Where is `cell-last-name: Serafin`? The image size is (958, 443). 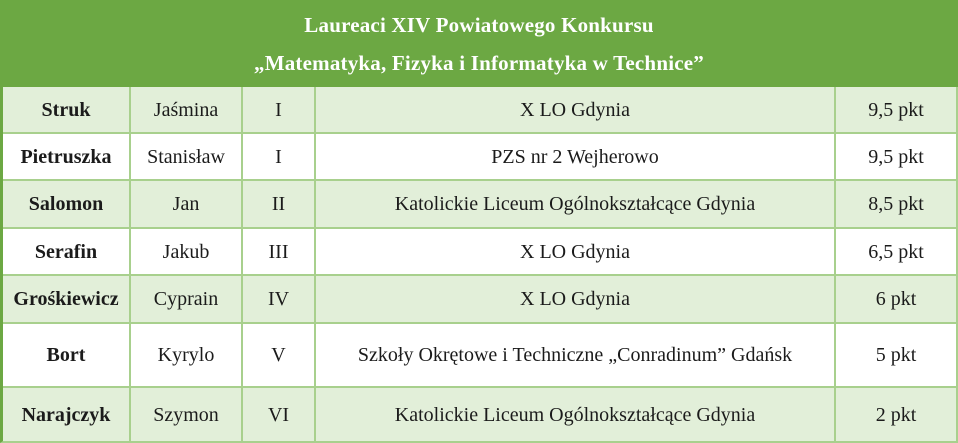
cell-last-name: Serafin is located at coordinates (66, 251).